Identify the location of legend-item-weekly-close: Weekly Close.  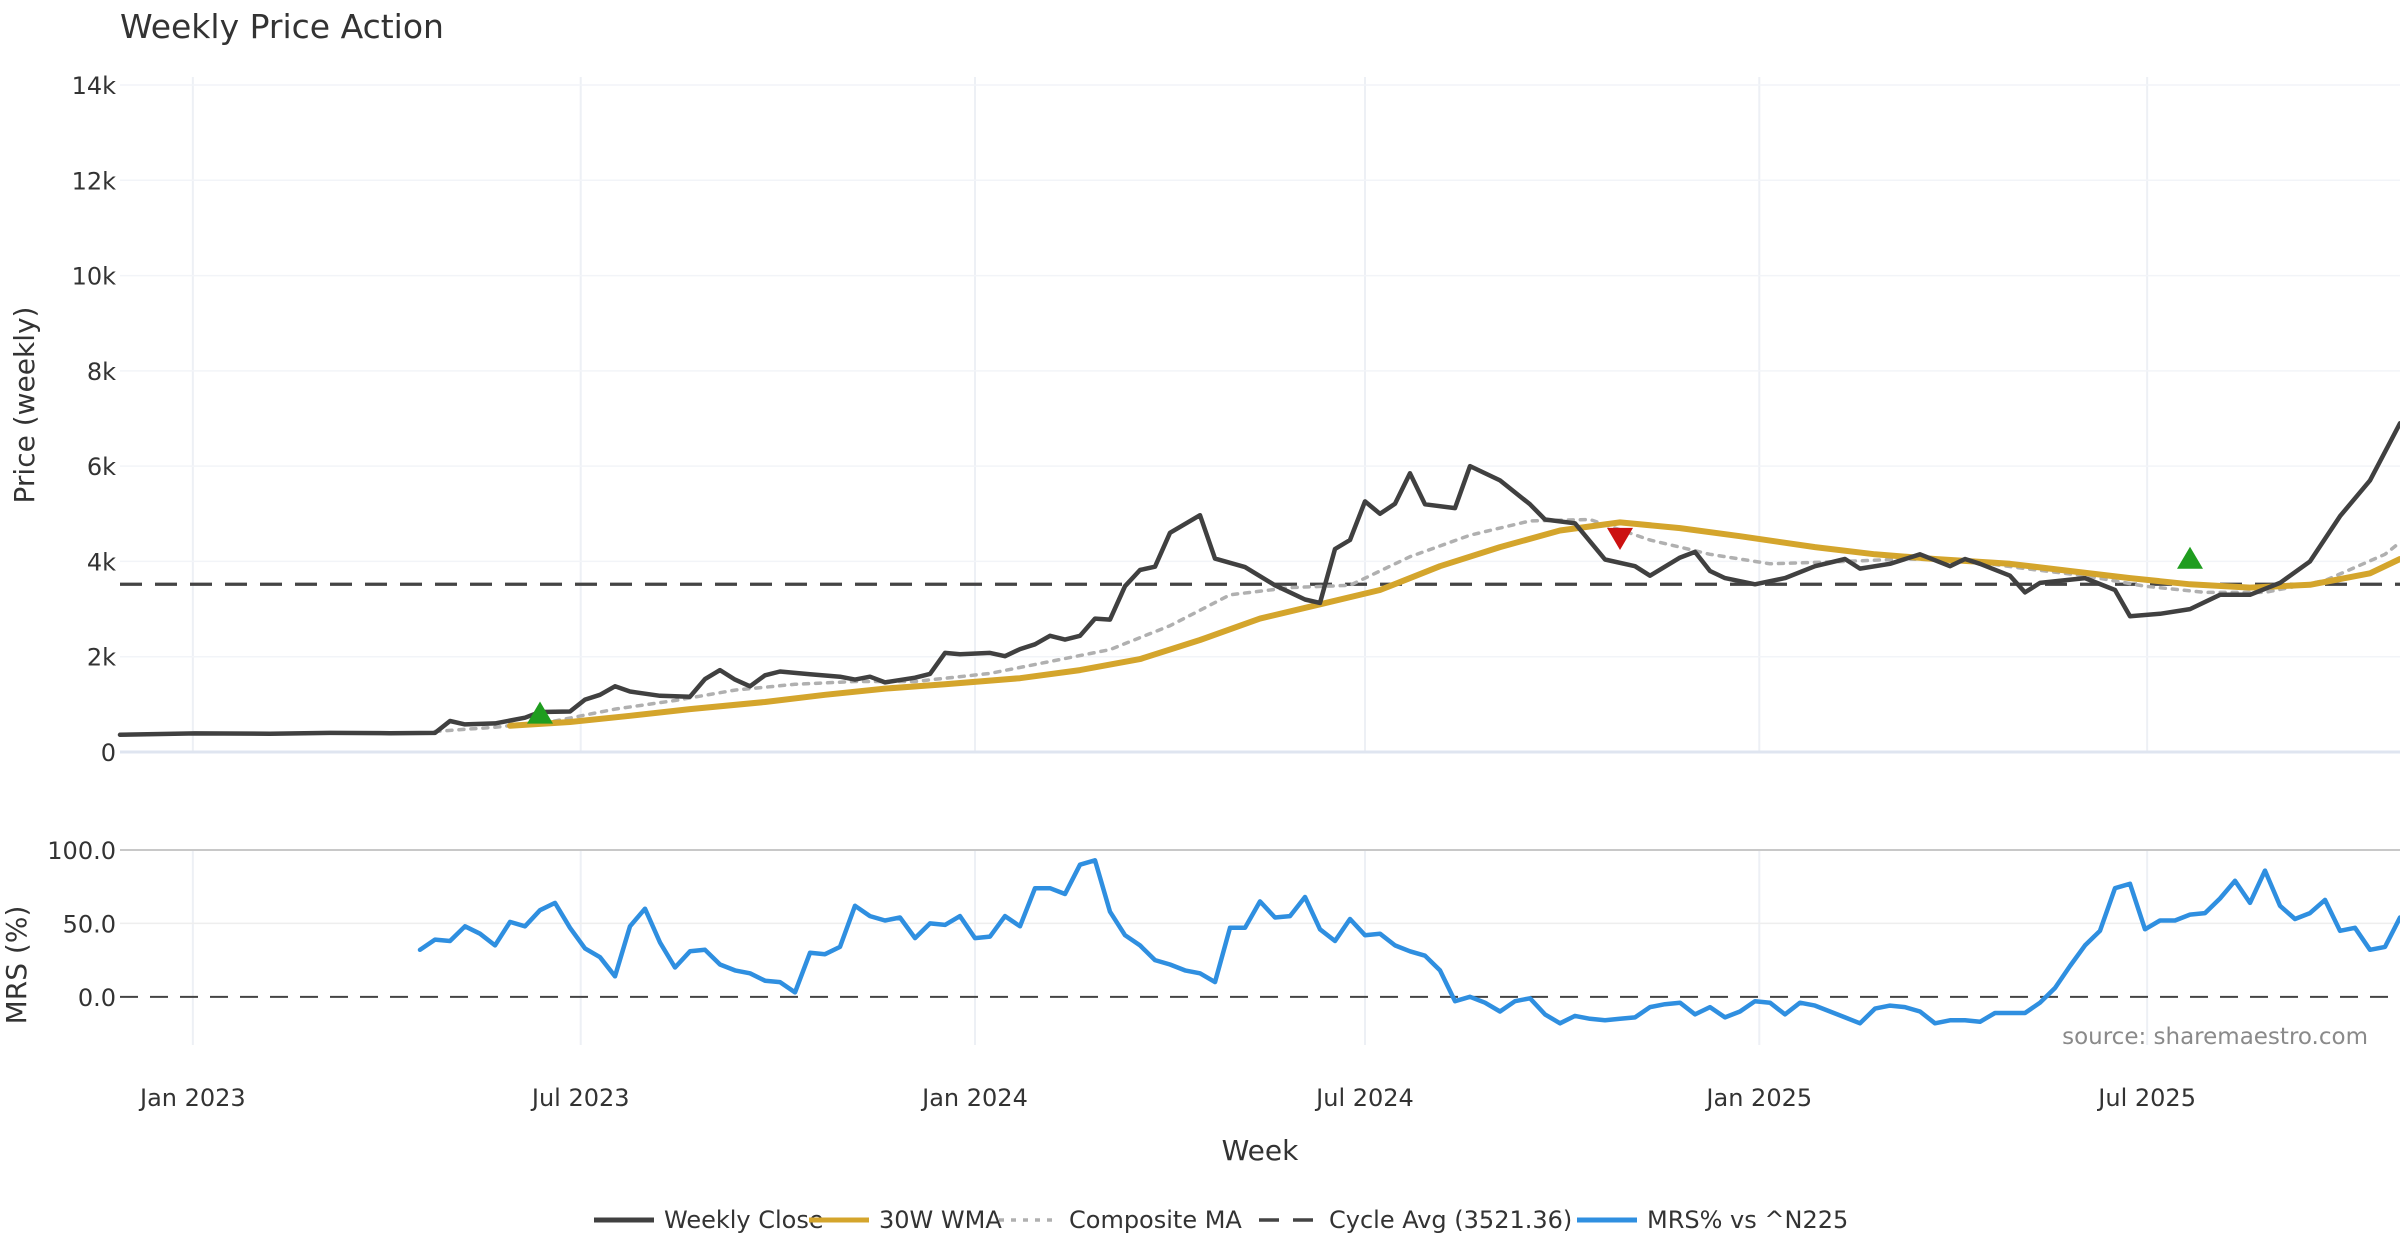
(709, 1220).